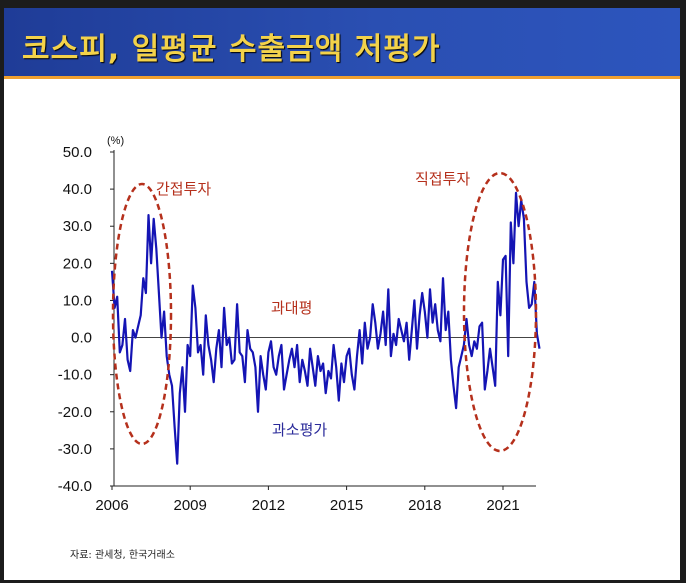  I want to click on source-note: 자료: 관세청, 한국거래소, so click(122, 555).